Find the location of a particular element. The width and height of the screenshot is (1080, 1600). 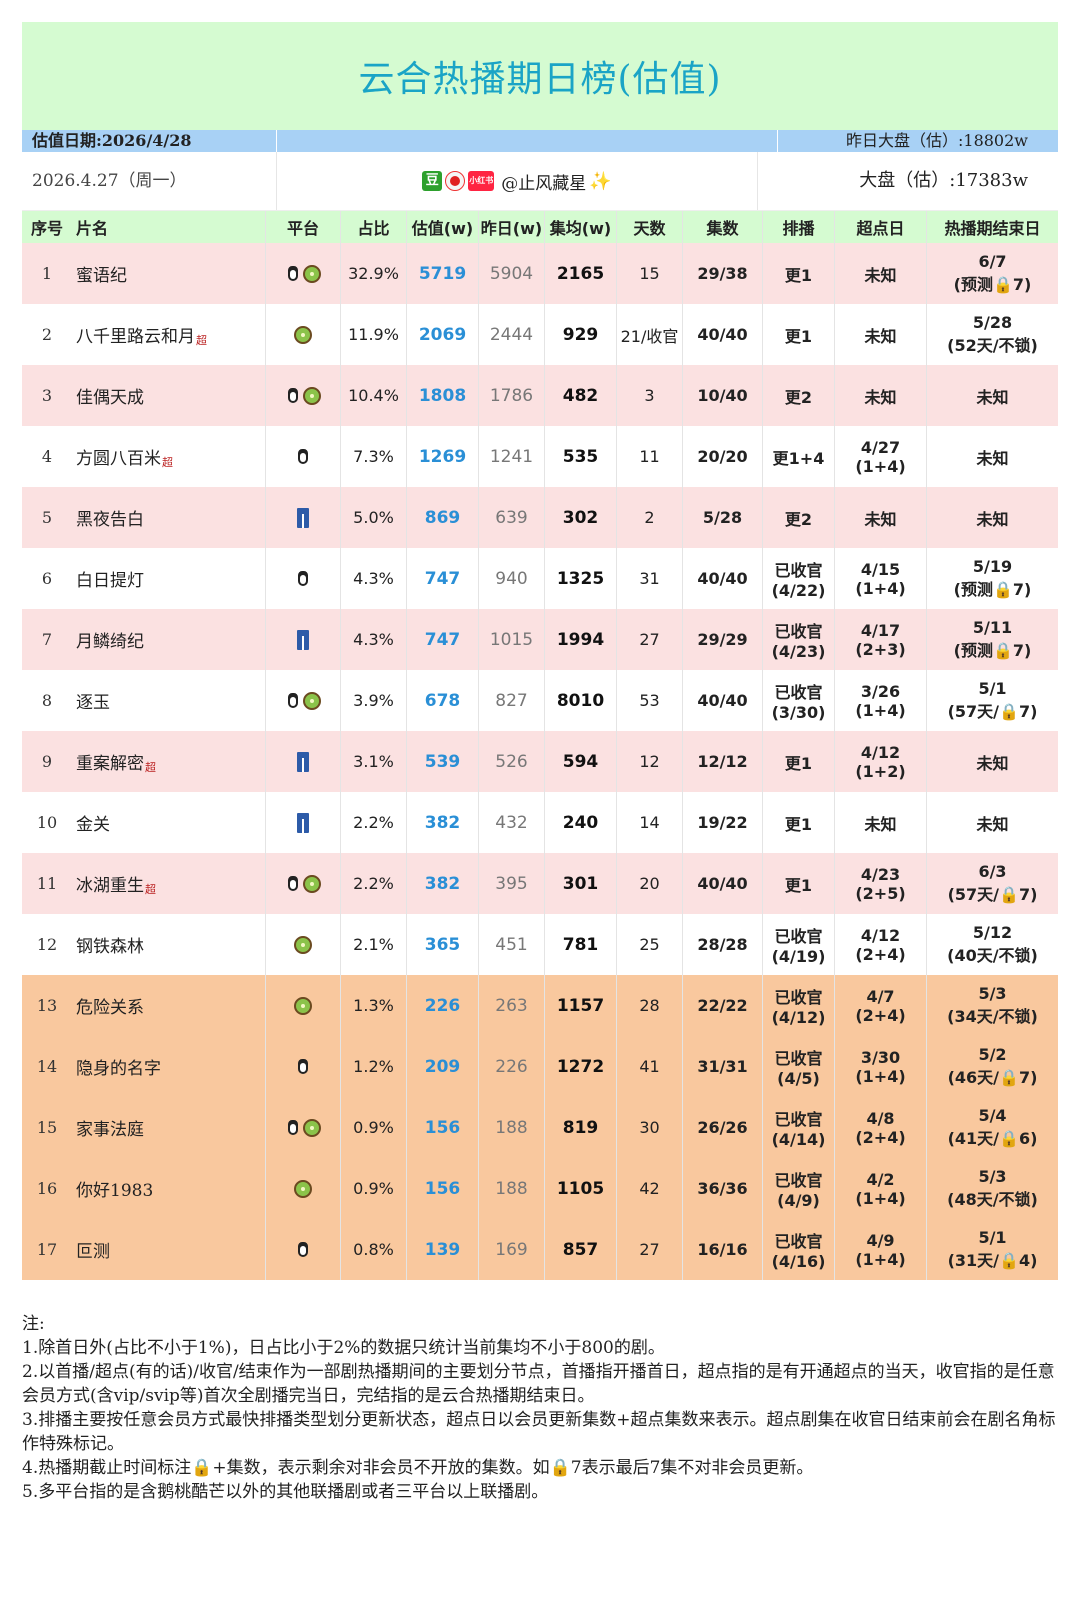

note-item: 5.多平台指的是含鹅桃酷芒以外的其他联播剧或者三平台以上联播剧。 is located at coordinates (285, 1492).